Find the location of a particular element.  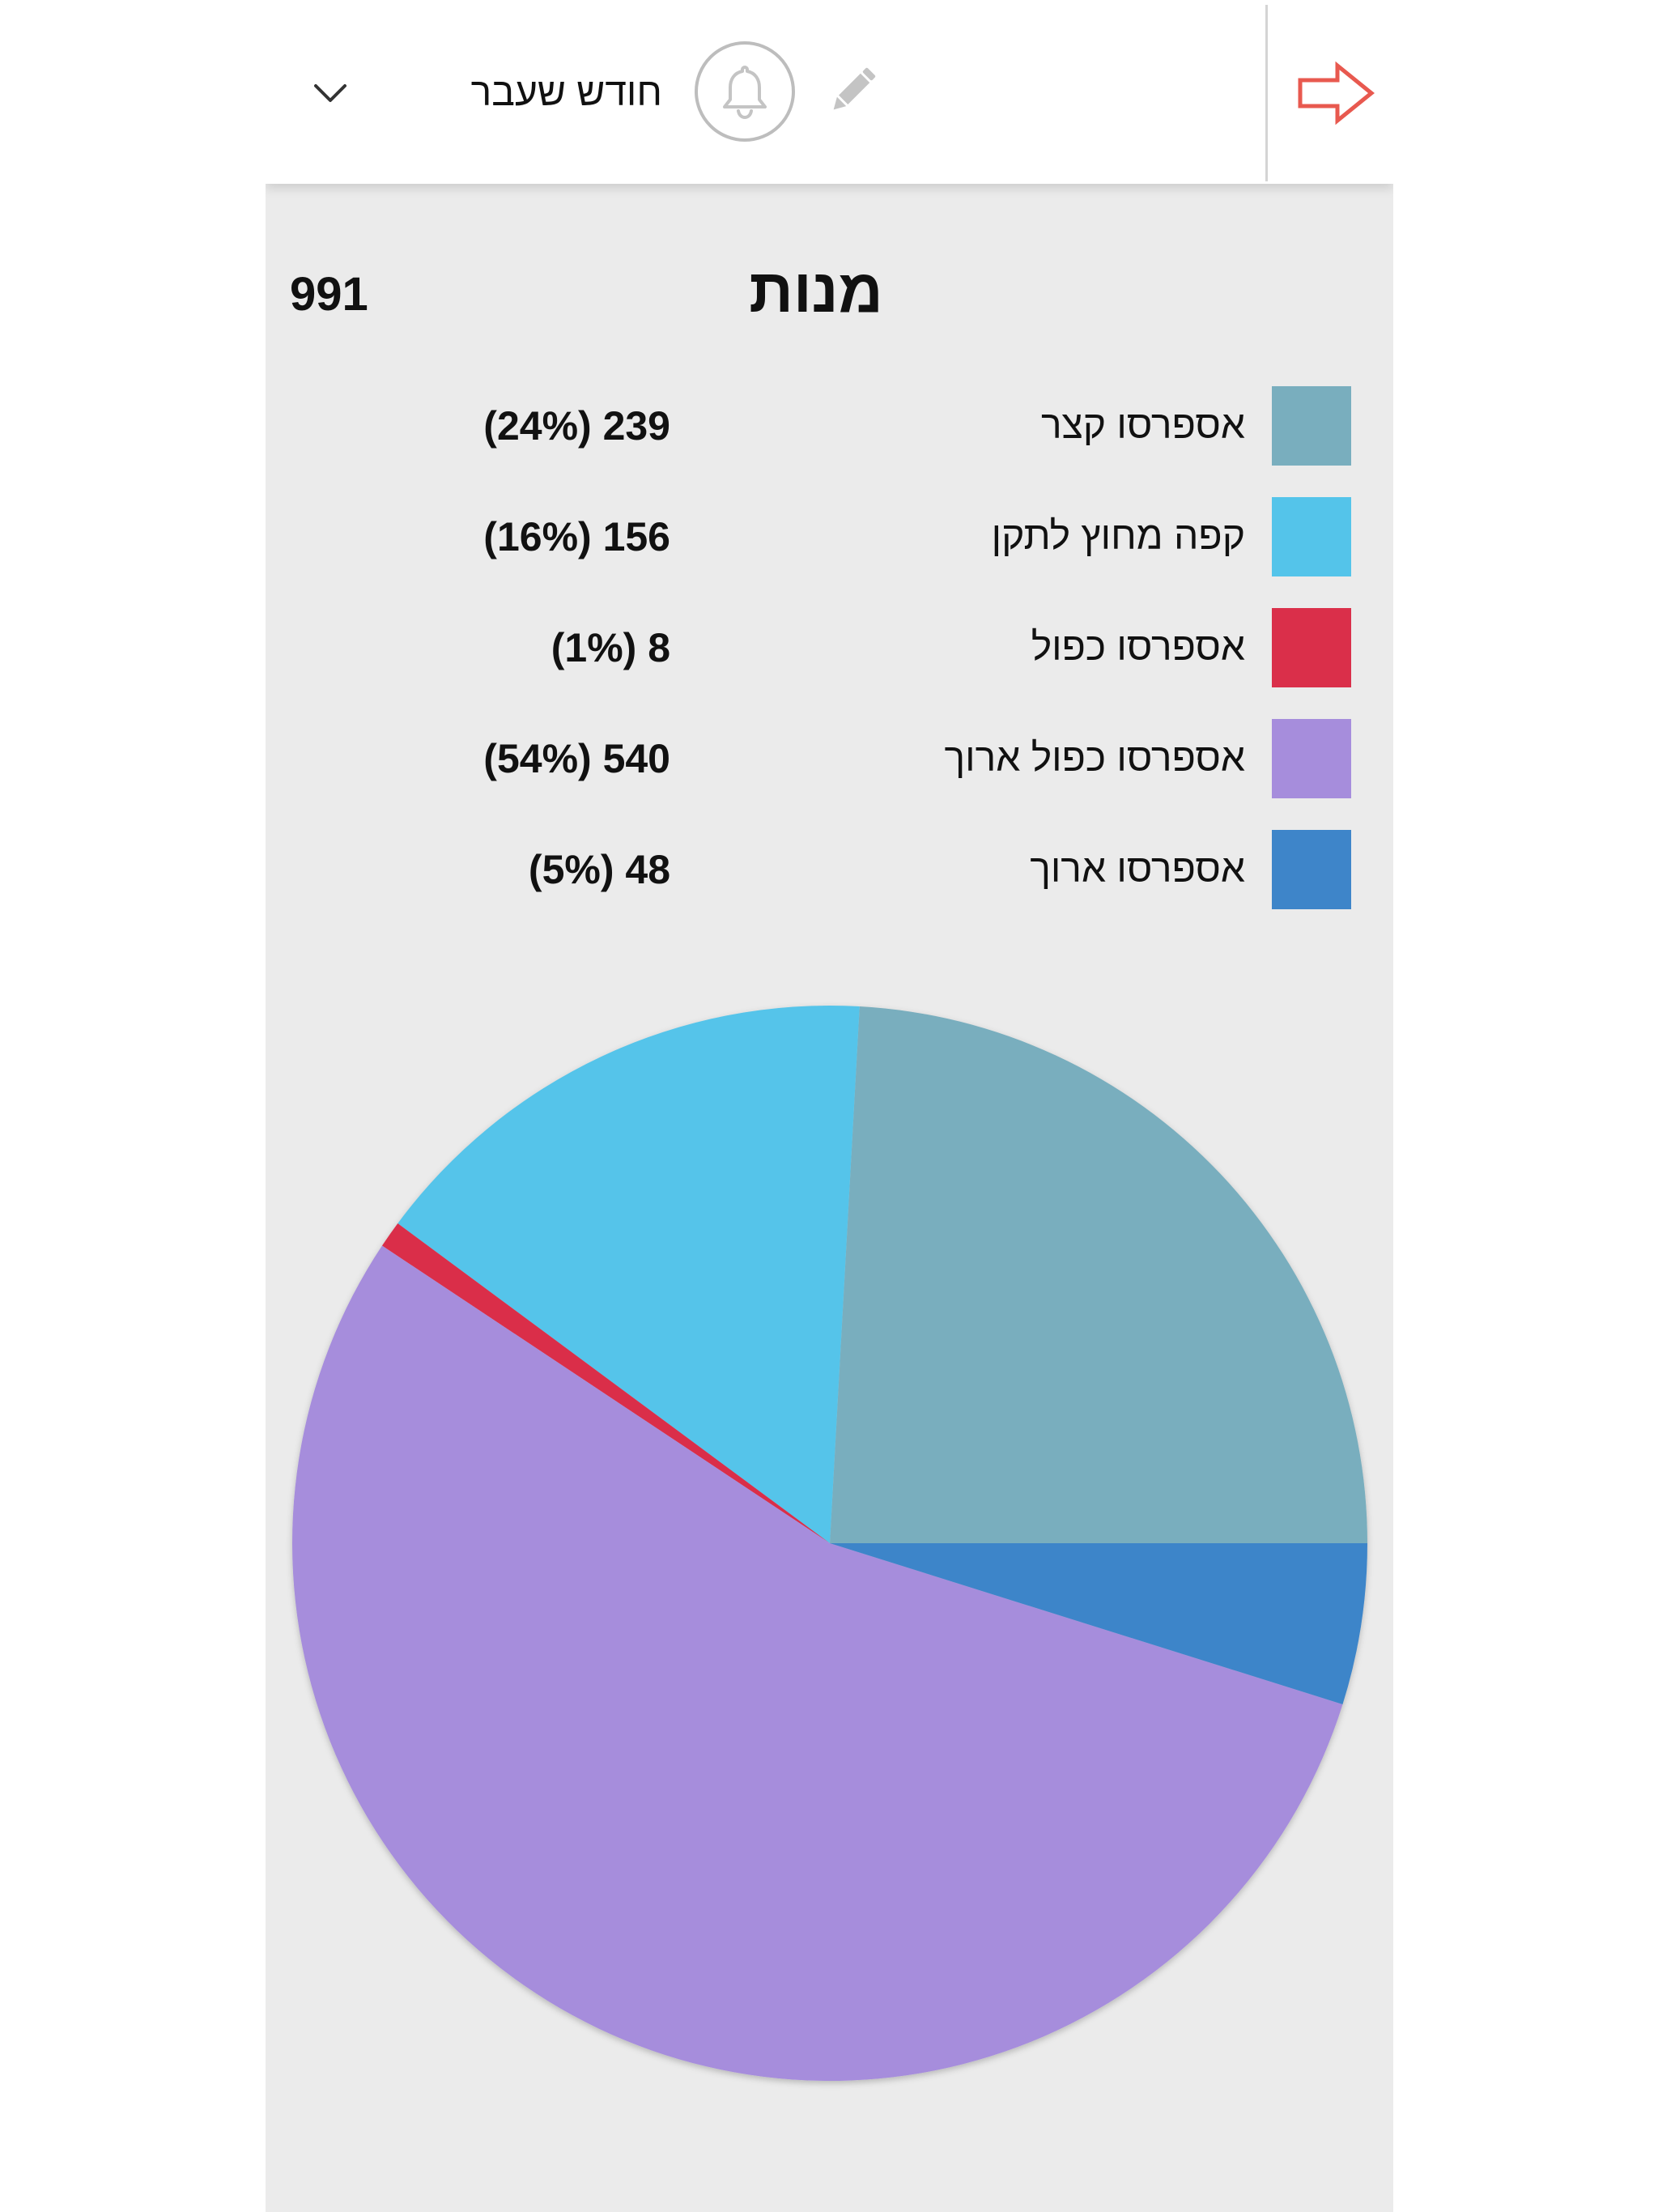

section-title: מנות is located at coordinates (816, 291).